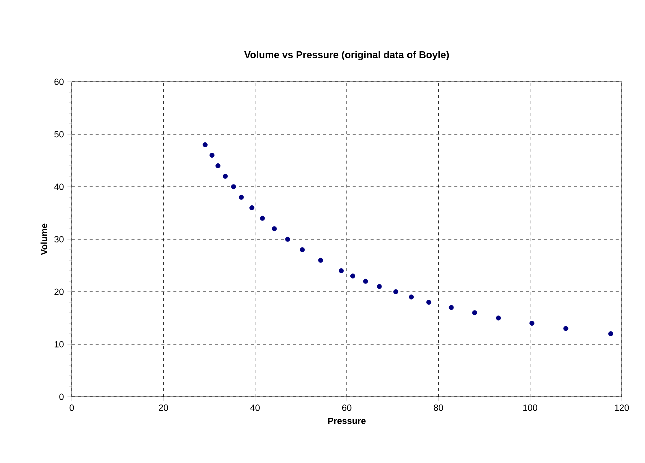  Describe the element at coordinates (622, 408) in the screenshot. I see `x-tick-label: 120` at that location.